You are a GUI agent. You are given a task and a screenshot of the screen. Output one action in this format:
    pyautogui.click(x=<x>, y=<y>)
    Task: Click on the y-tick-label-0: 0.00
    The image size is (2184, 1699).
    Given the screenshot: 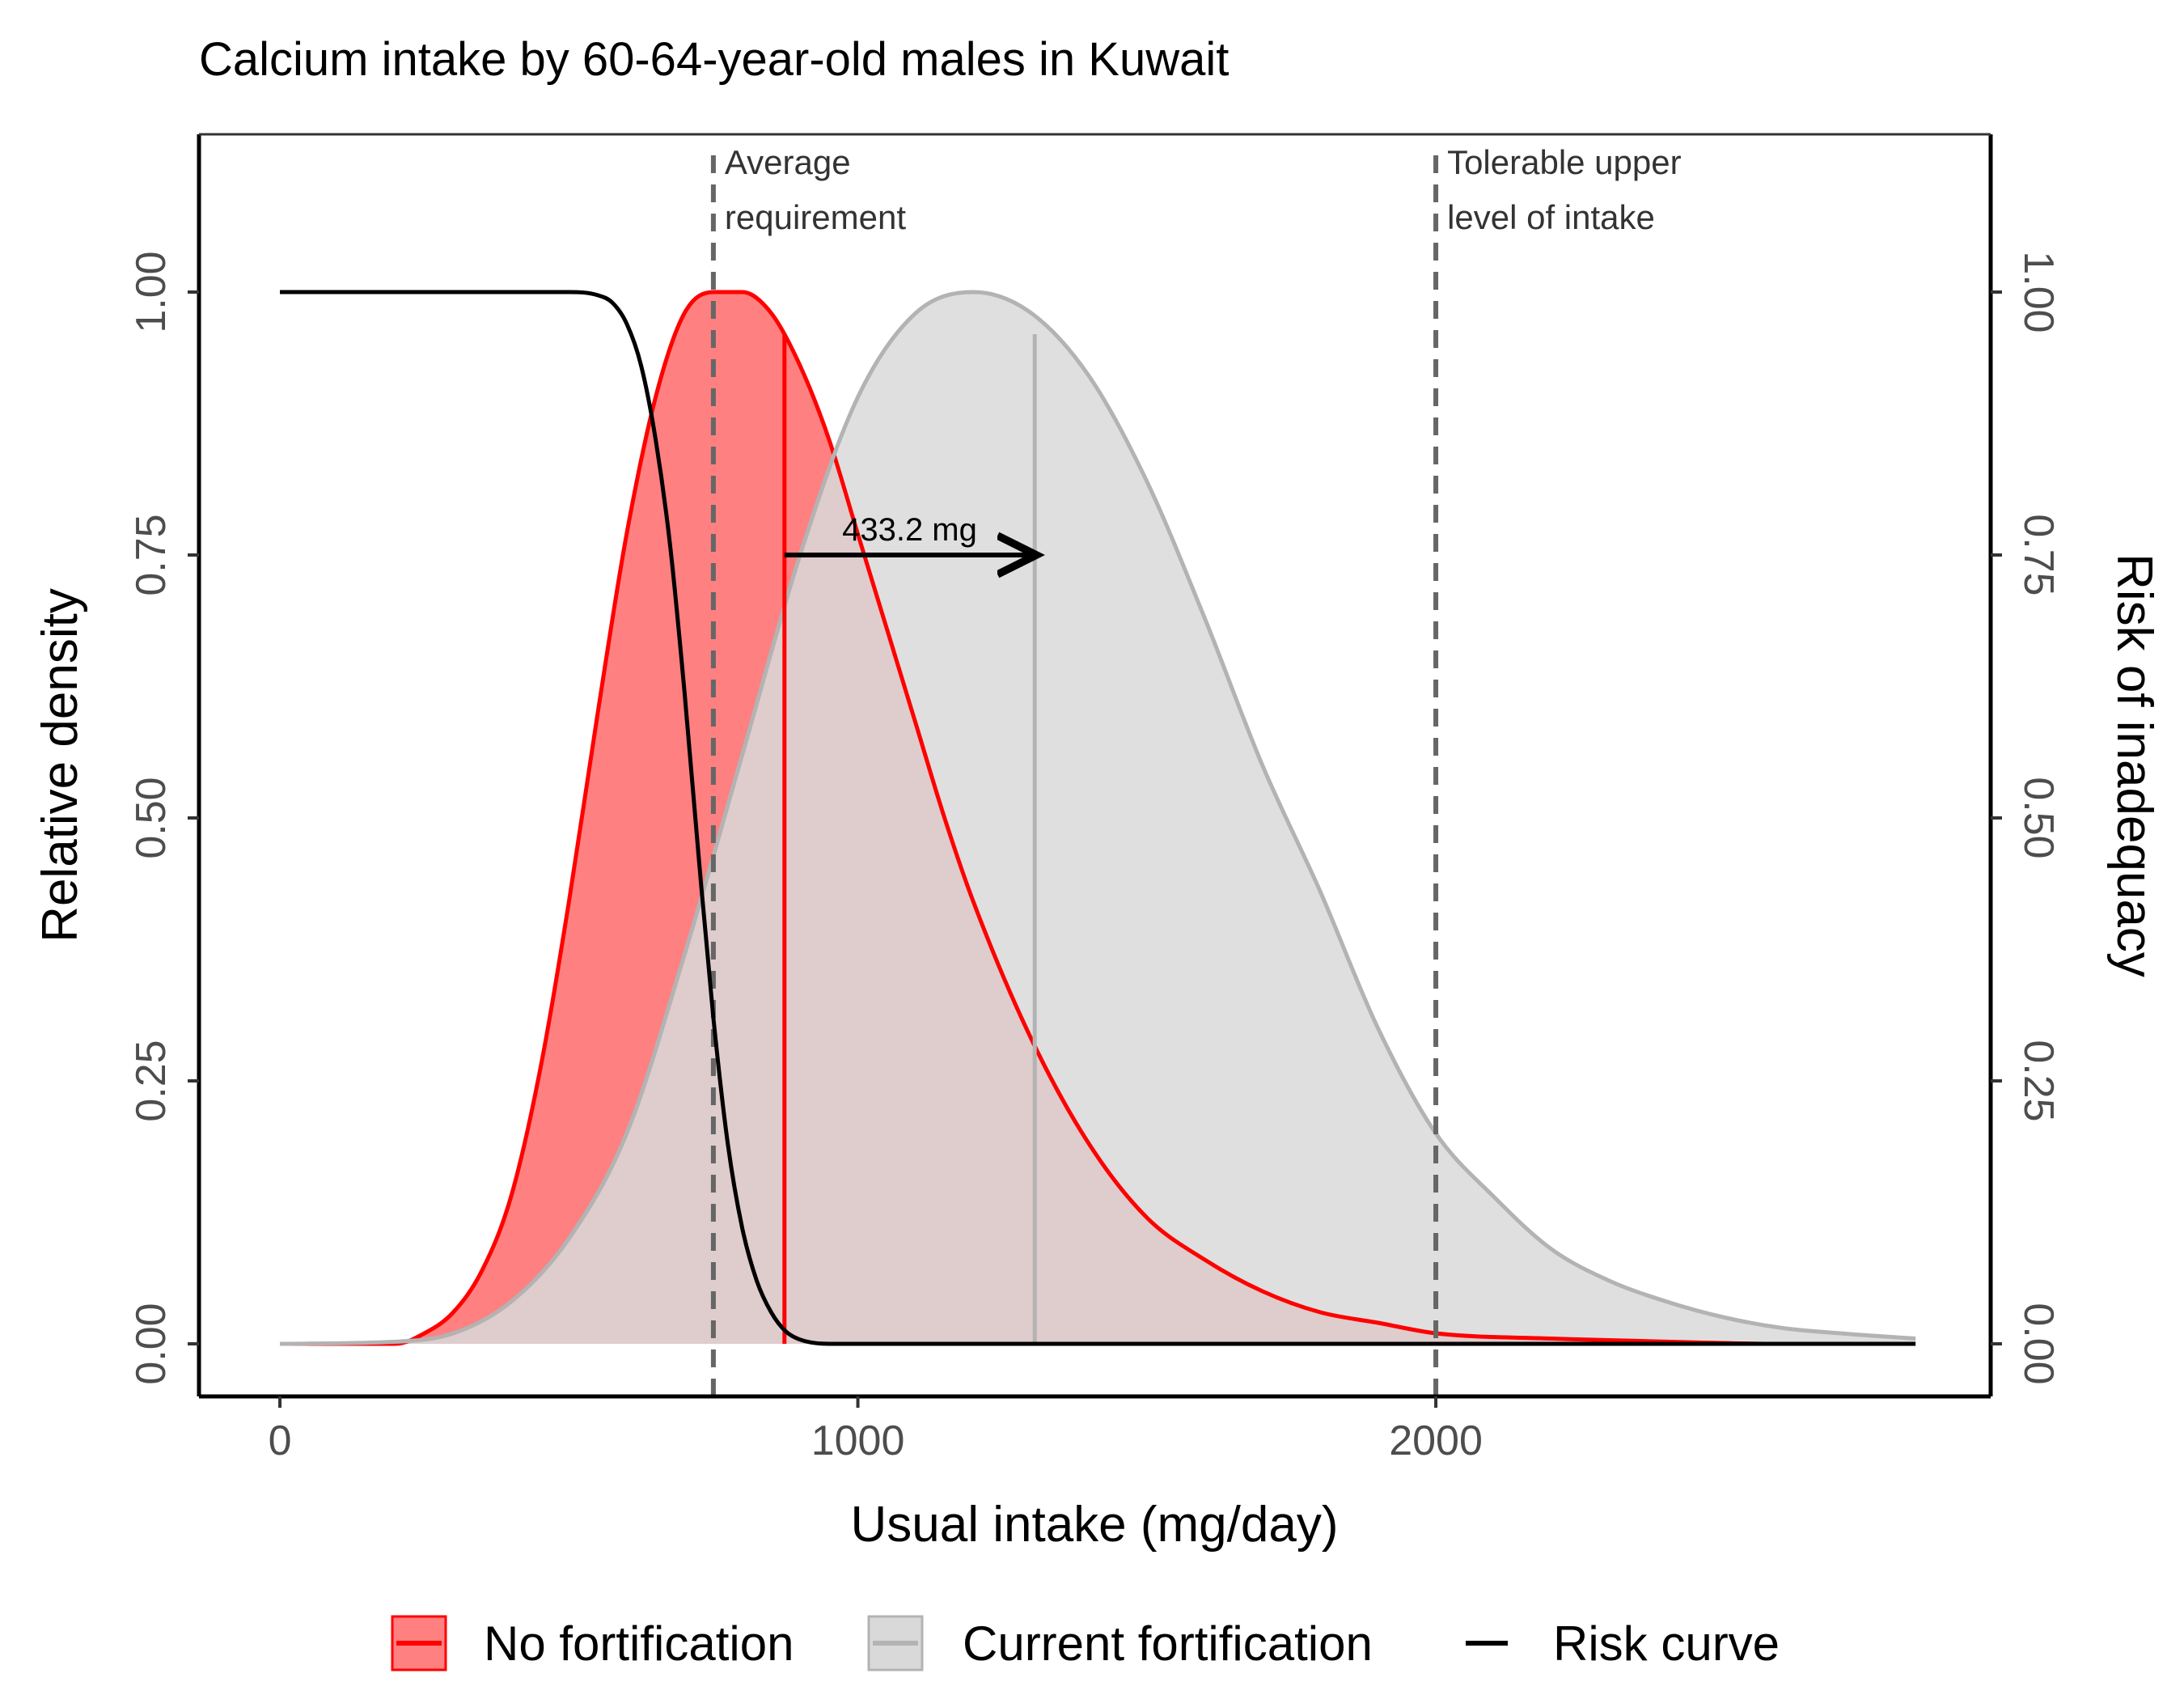 What is the action you would take?
    pyautogui.click(x=151, y=1343)
    